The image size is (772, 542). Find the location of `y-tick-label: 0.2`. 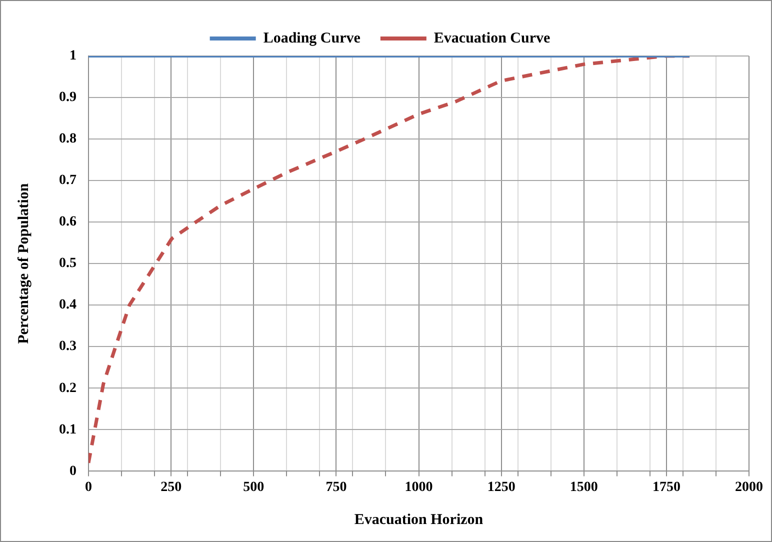

y-tick-label: 0.2 is located at coordinates (67, 388).